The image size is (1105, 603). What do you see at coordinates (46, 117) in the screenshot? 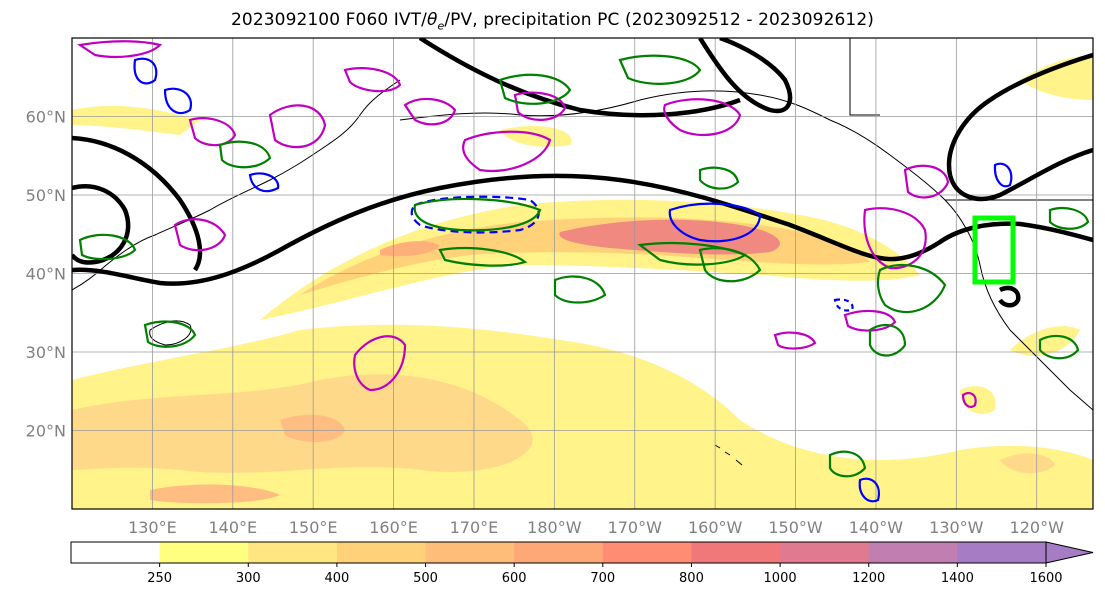
I see `lat-tick-label: 60°N` at bounding box center [46, 117].